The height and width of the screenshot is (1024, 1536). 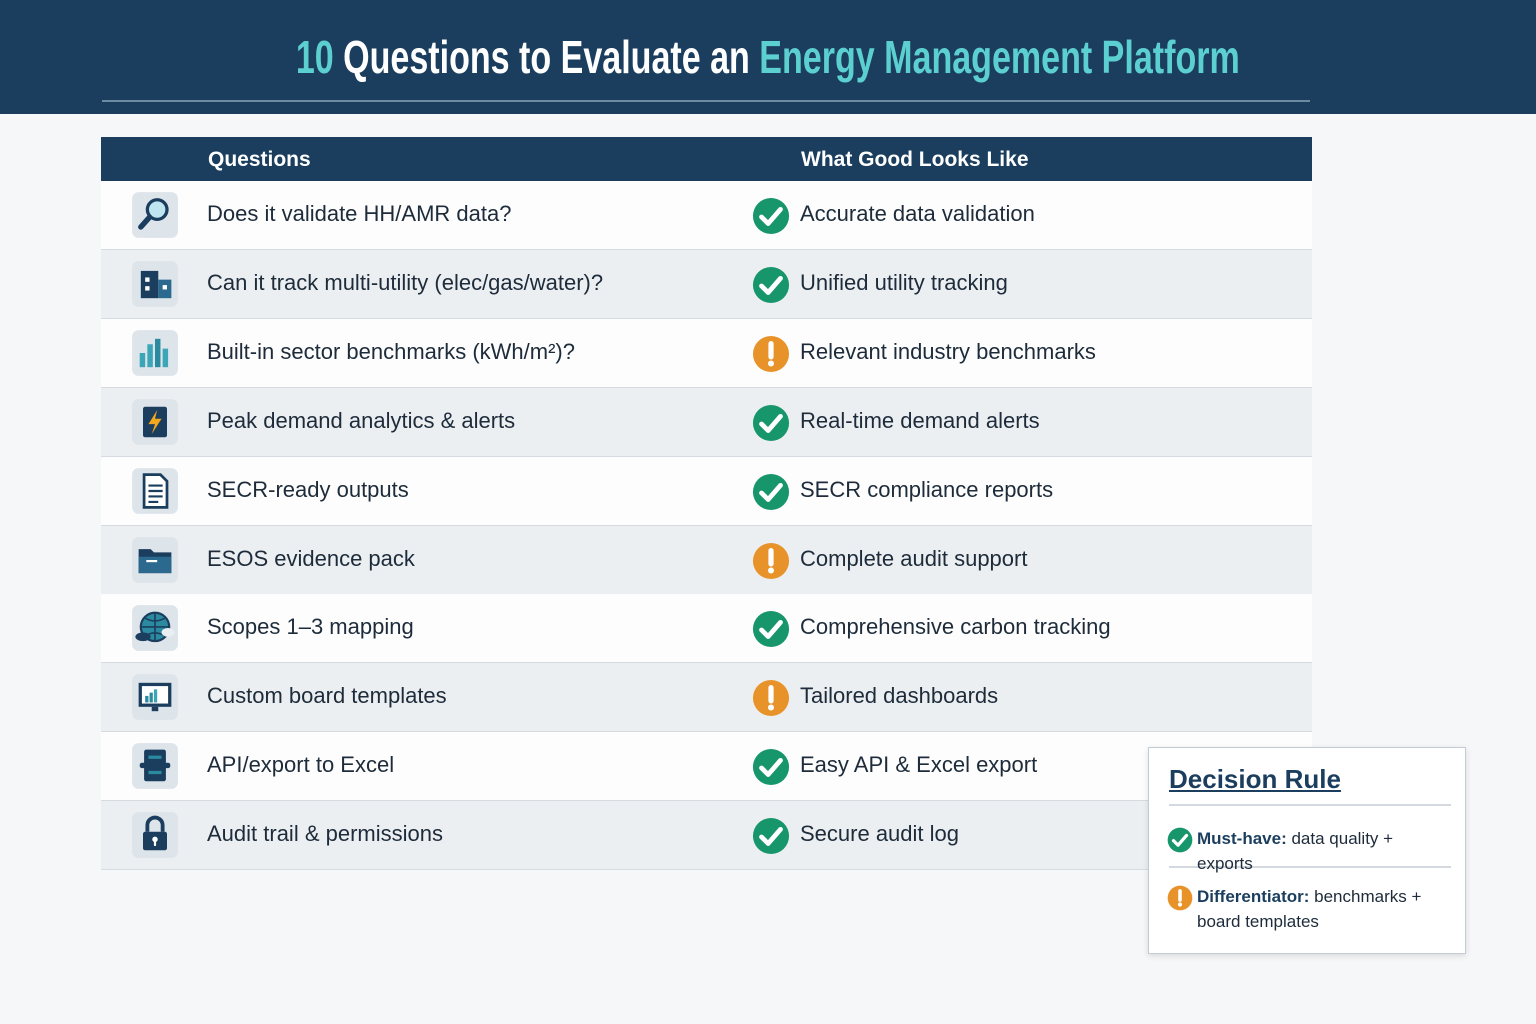 What do you see at coordinates (301, 765) in the screenshot?
I see `question-text: API/export to Excel` at bounding box center [301, 765].